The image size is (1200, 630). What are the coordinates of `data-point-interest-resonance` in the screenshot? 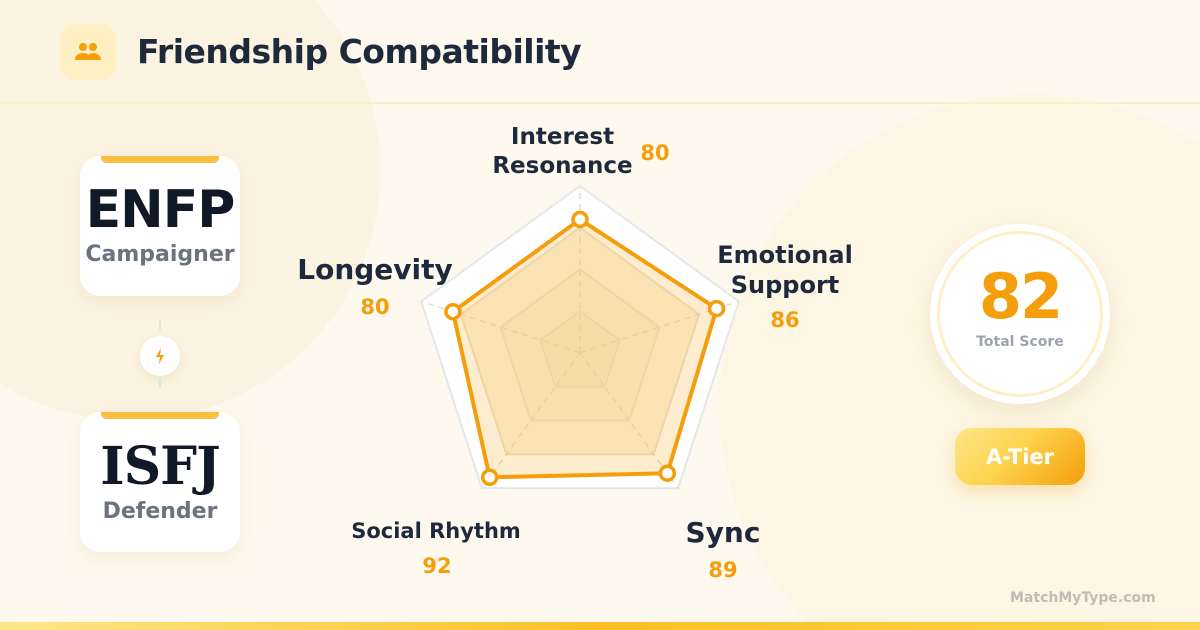 It's located at (580, 219).